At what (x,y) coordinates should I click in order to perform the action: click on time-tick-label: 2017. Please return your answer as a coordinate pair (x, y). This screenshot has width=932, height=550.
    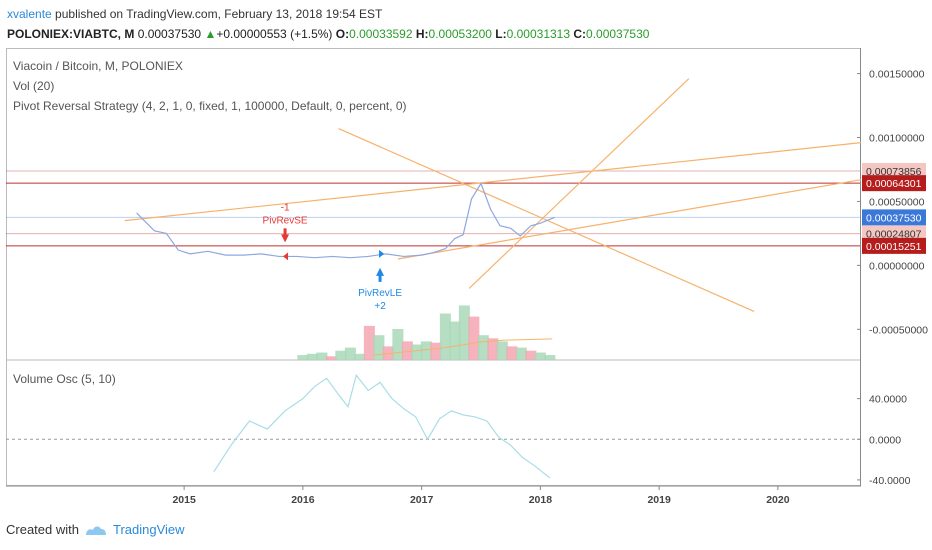
    Looking at the image, I should click on (422, 500).